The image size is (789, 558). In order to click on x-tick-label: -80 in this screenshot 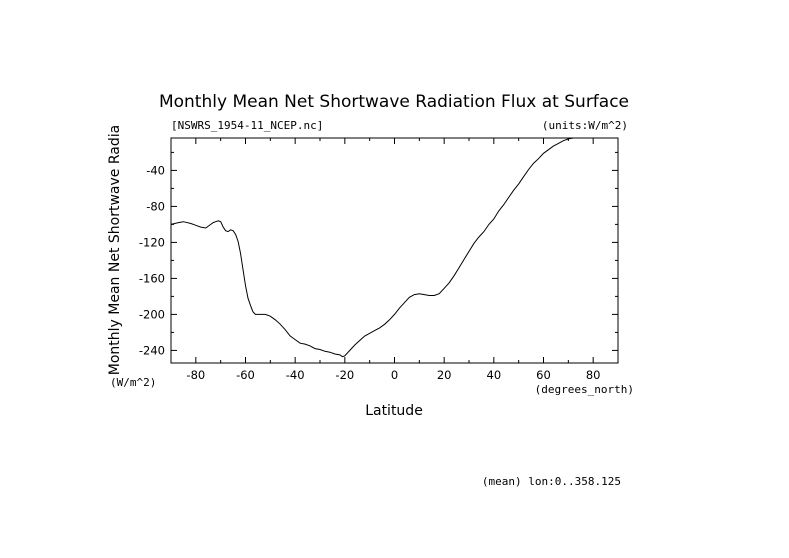, I will do `click(195, 375)`.